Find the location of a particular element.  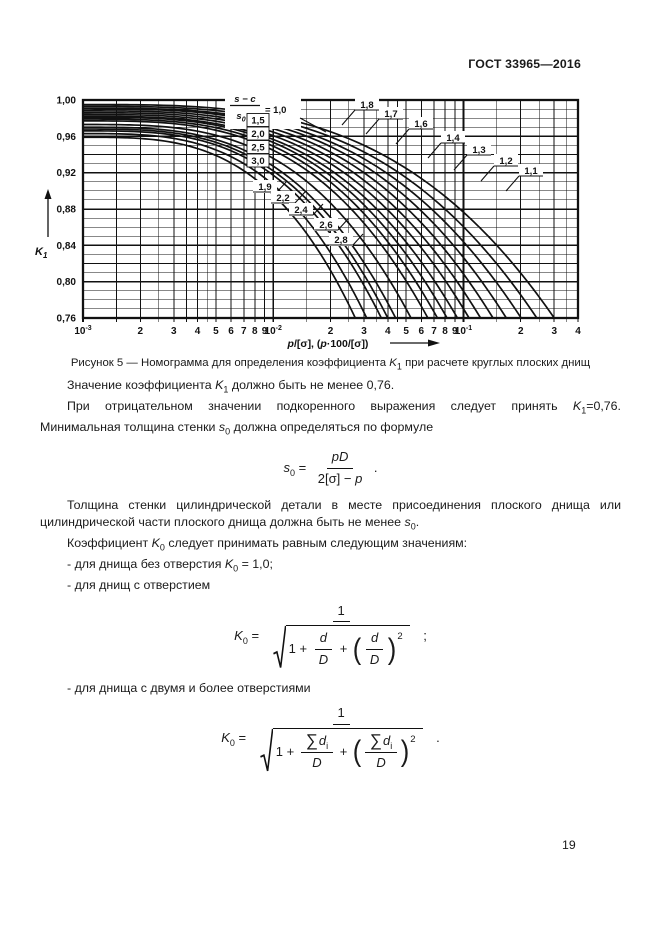

svg-text: 1,1 is located at coordinates (531, 171).